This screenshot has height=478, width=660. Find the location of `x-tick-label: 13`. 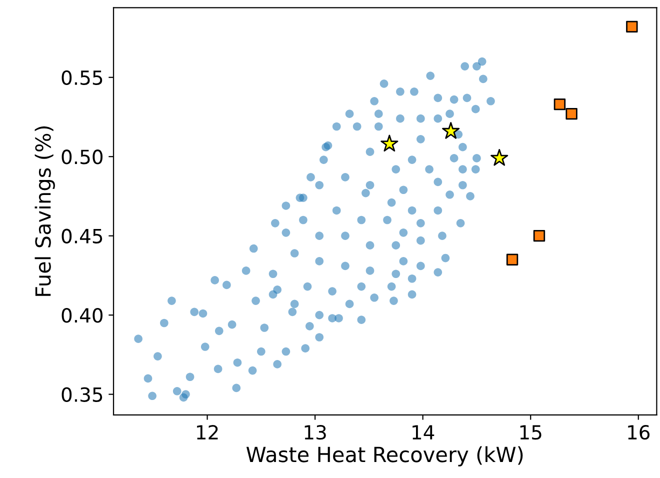

x-tick-label: 13 is located at coordinates (315, 432).